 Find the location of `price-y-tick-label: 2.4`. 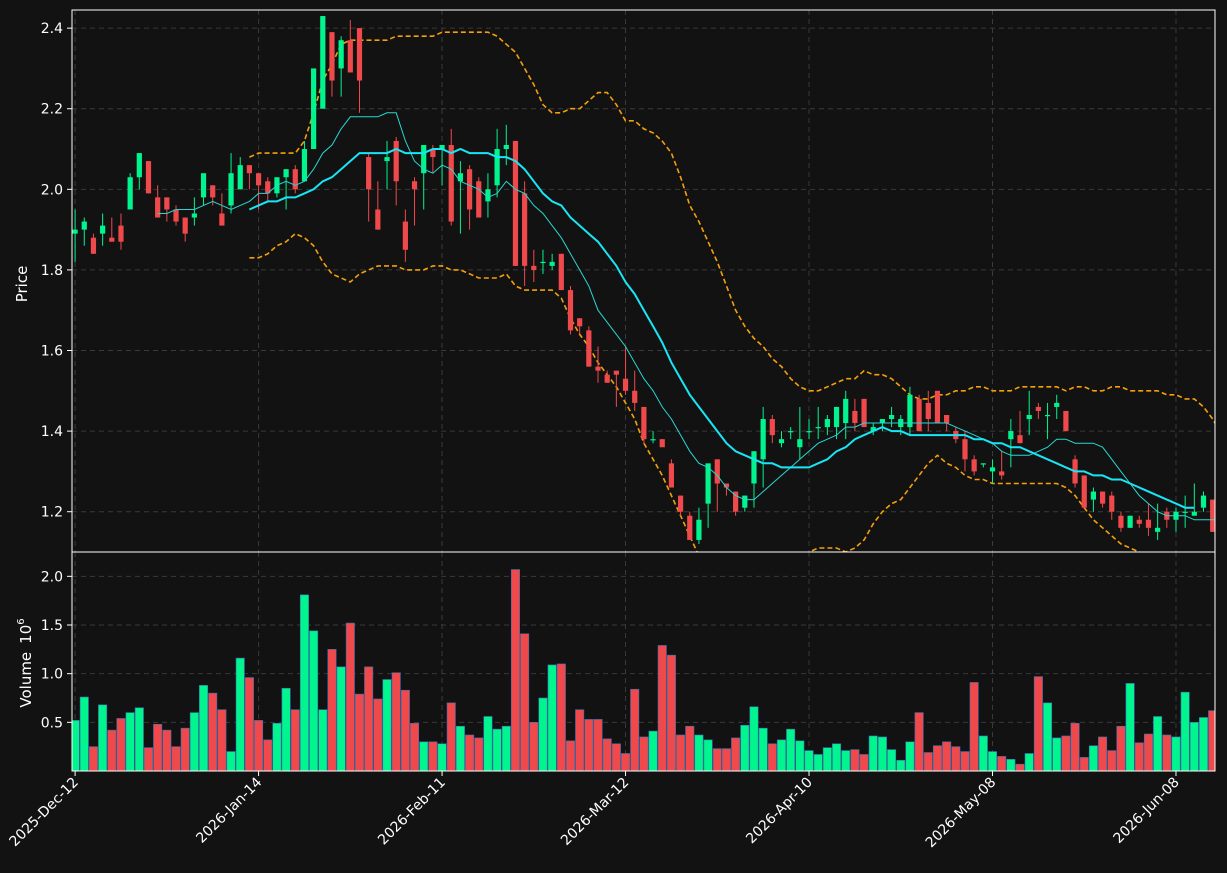

price-y-tick-label: 2.4 is located at coordinates (52, 29).